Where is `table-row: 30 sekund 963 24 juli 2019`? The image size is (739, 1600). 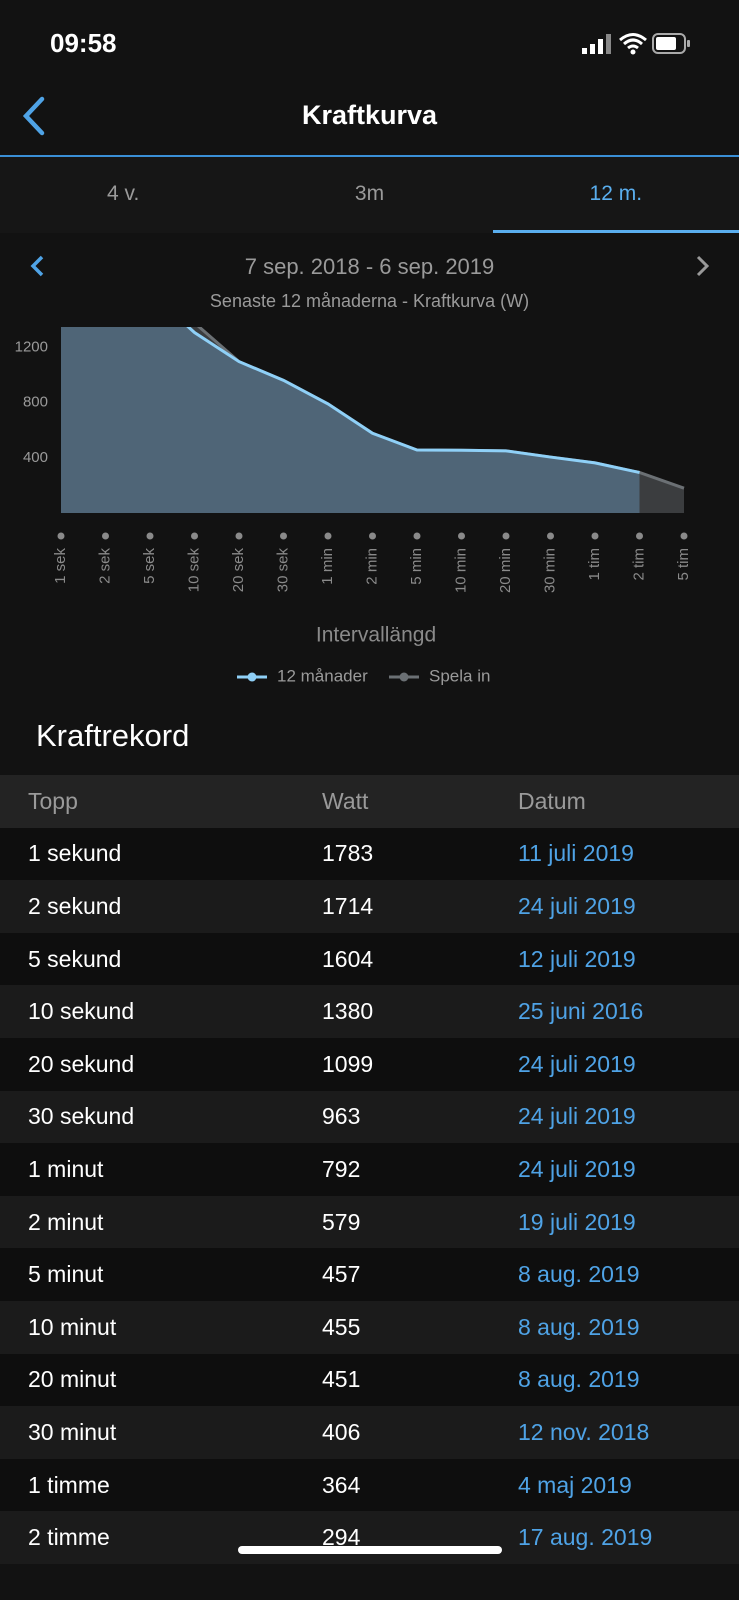 table-row: 30 sekund 963 24 juli 2019 is located at coordinates (369, 1117).